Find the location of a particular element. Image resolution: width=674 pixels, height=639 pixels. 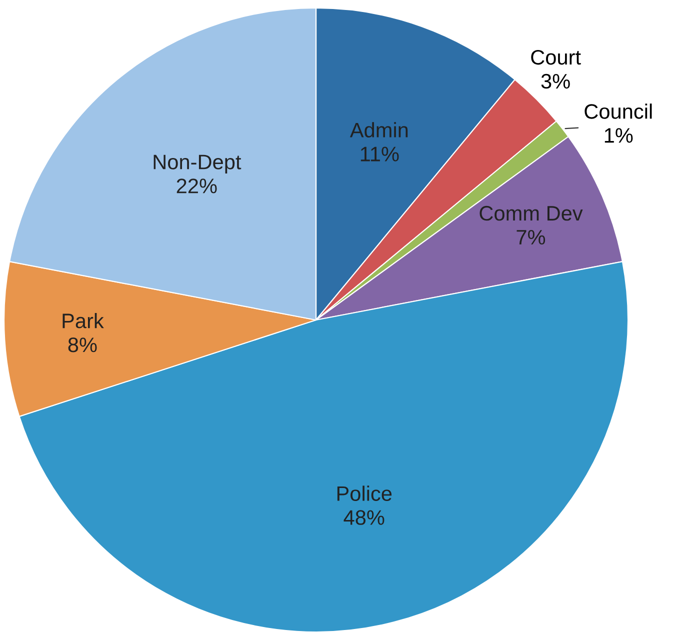

slice-label: Non-Dept is located at coordinates (198, 164).